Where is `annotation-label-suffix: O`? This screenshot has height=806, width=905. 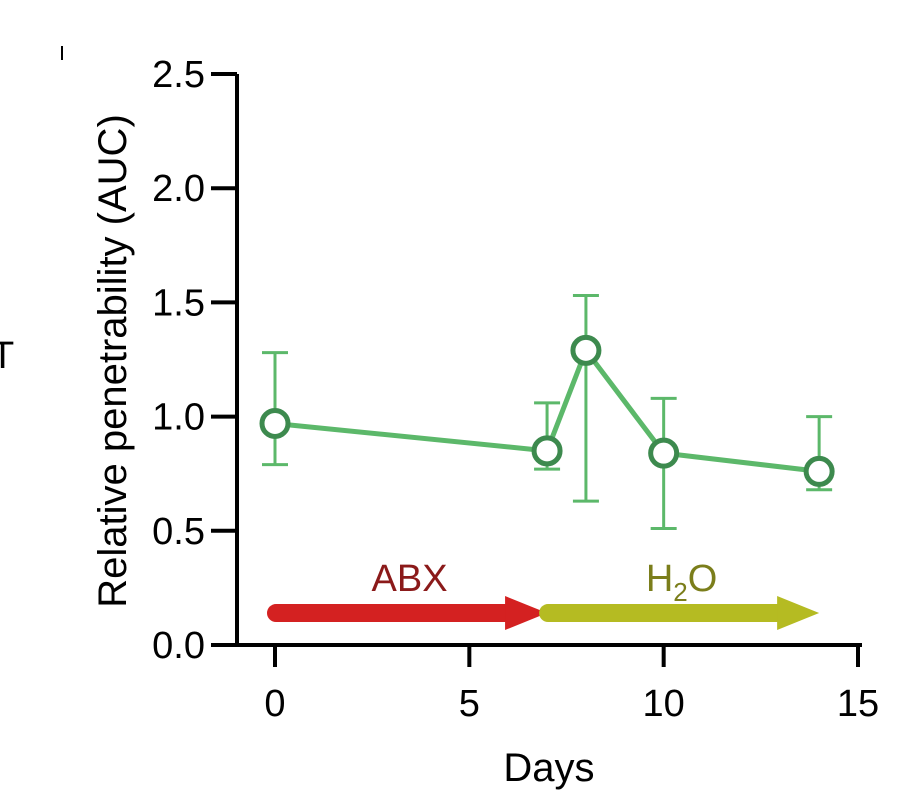
annotation-label-suffix: O is located at coordinates (703, 579).